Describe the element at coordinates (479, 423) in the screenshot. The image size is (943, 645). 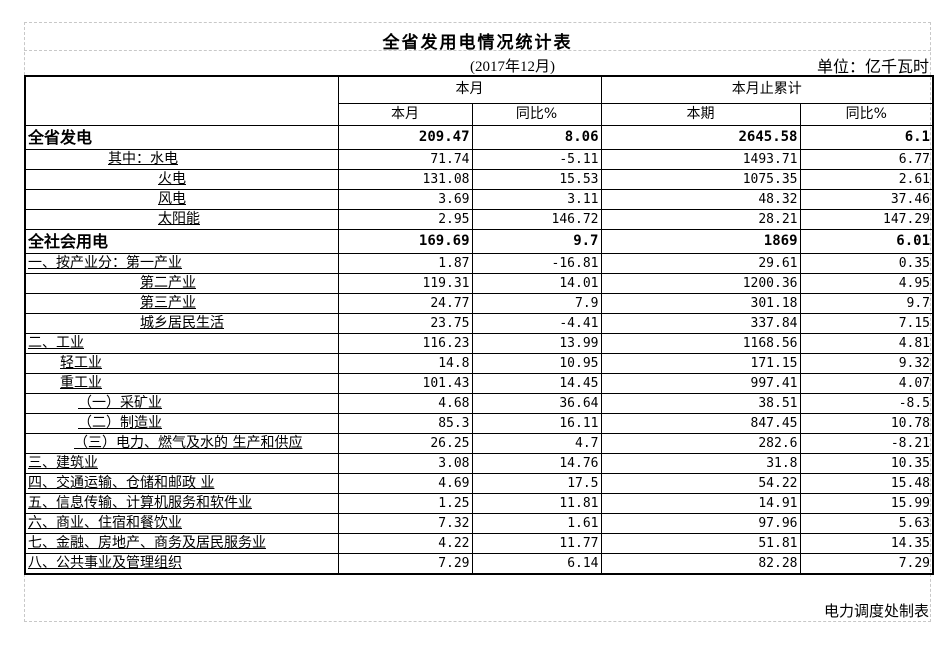
I see `table-row: （二）制造业 85.3 16.11 847.45 10.78` at that location.